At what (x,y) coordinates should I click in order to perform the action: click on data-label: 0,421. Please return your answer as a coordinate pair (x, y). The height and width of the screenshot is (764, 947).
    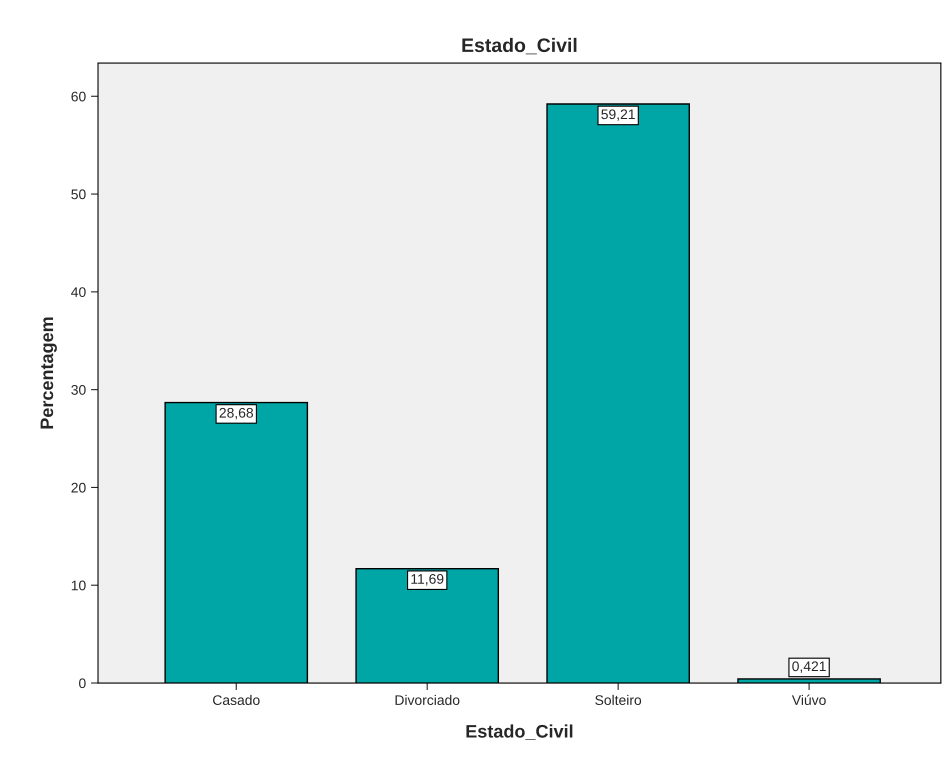
    Looking at the image, I should click on (809, 667).